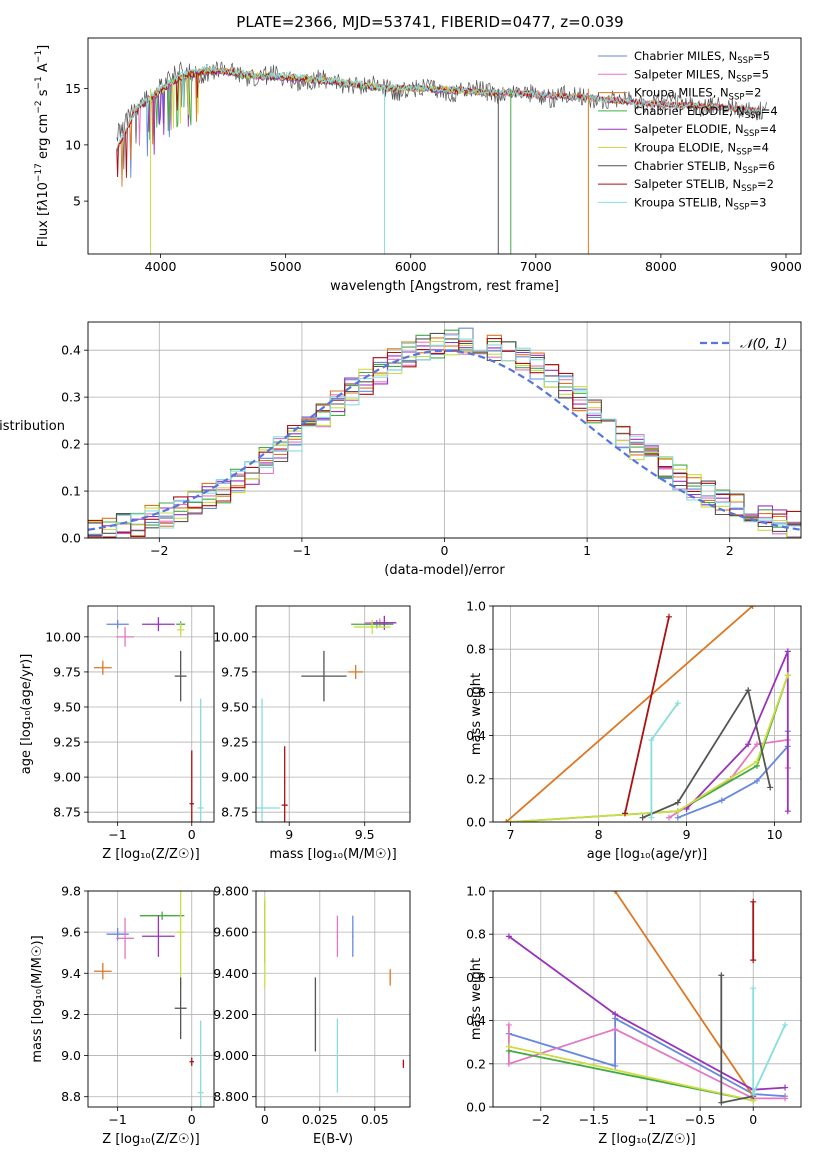 The width and height of the screenshot is (819, 1170). What do you see at coordinates (32, 426) in the screenshot?
I see `y-axis-label: Normed distribution` at bounding box center [32, 426].